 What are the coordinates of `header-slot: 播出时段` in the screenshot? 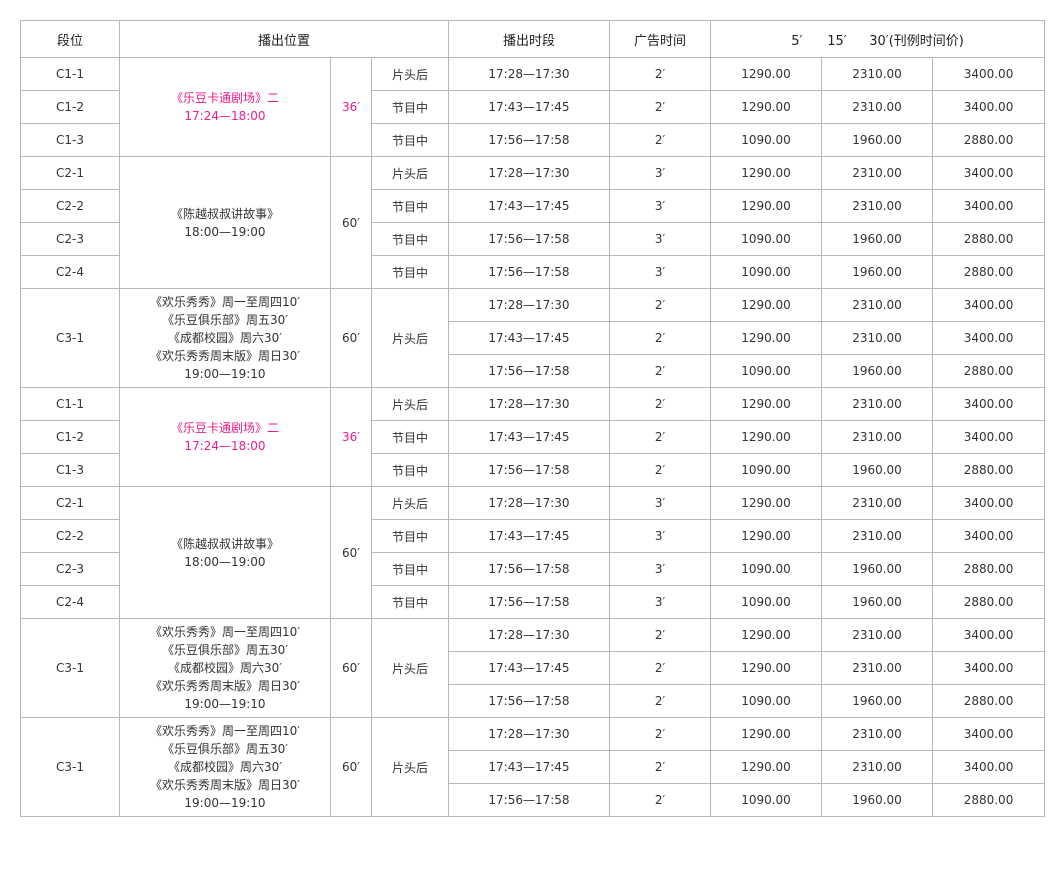 It's located at (529, 39).